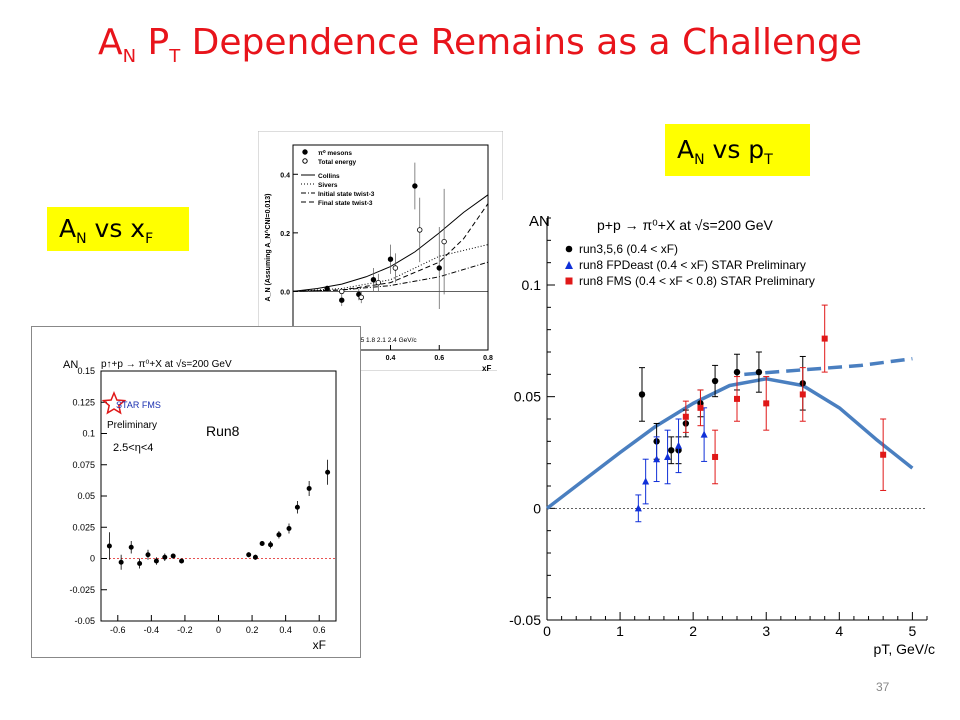 This screenshot has height=720, width=960. I want to click on y-tick-label: 0.4, so click(285, 175).